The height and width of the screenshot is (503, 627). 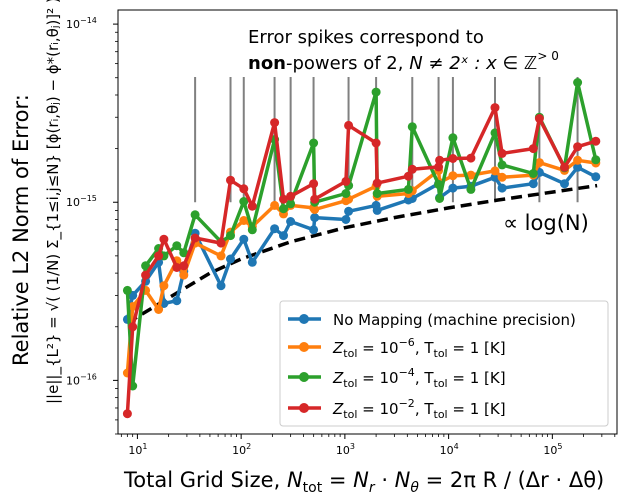 I want to click on x-tick-label-3: 10⁴, so click(x=449, y=449).